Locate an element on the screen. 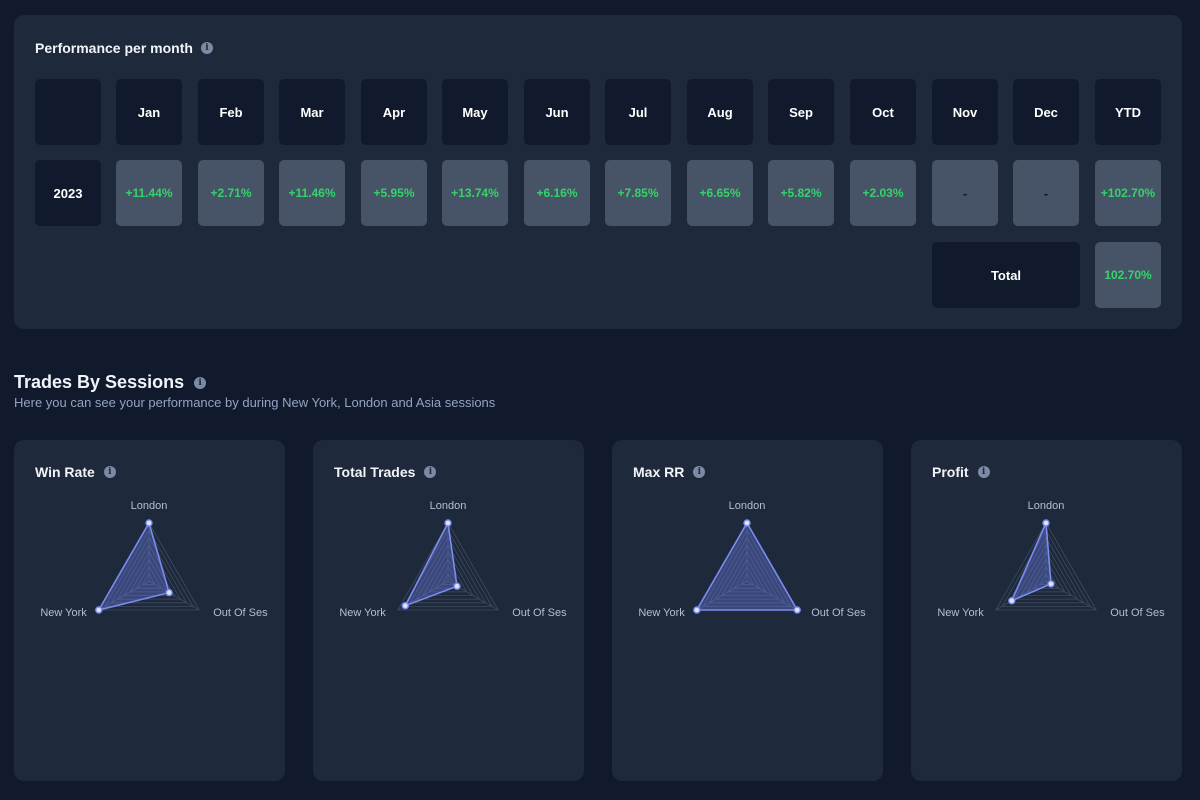 This screenshot has height=800, width=1200. radar-card-total-trades: Total Trades i London Out Of Ses New York is located at coordinates (448, 610).